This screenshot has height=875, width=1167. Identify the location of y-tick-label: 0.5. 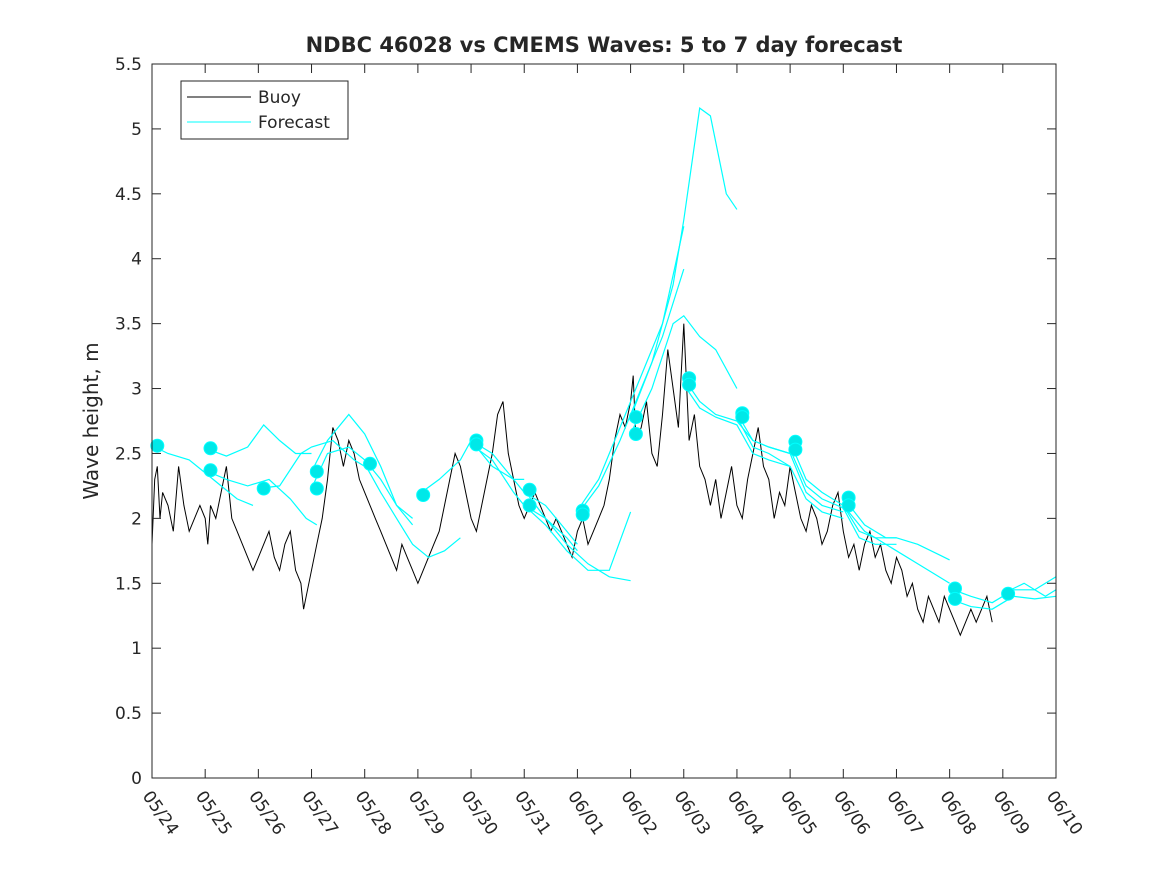
(128, 714).